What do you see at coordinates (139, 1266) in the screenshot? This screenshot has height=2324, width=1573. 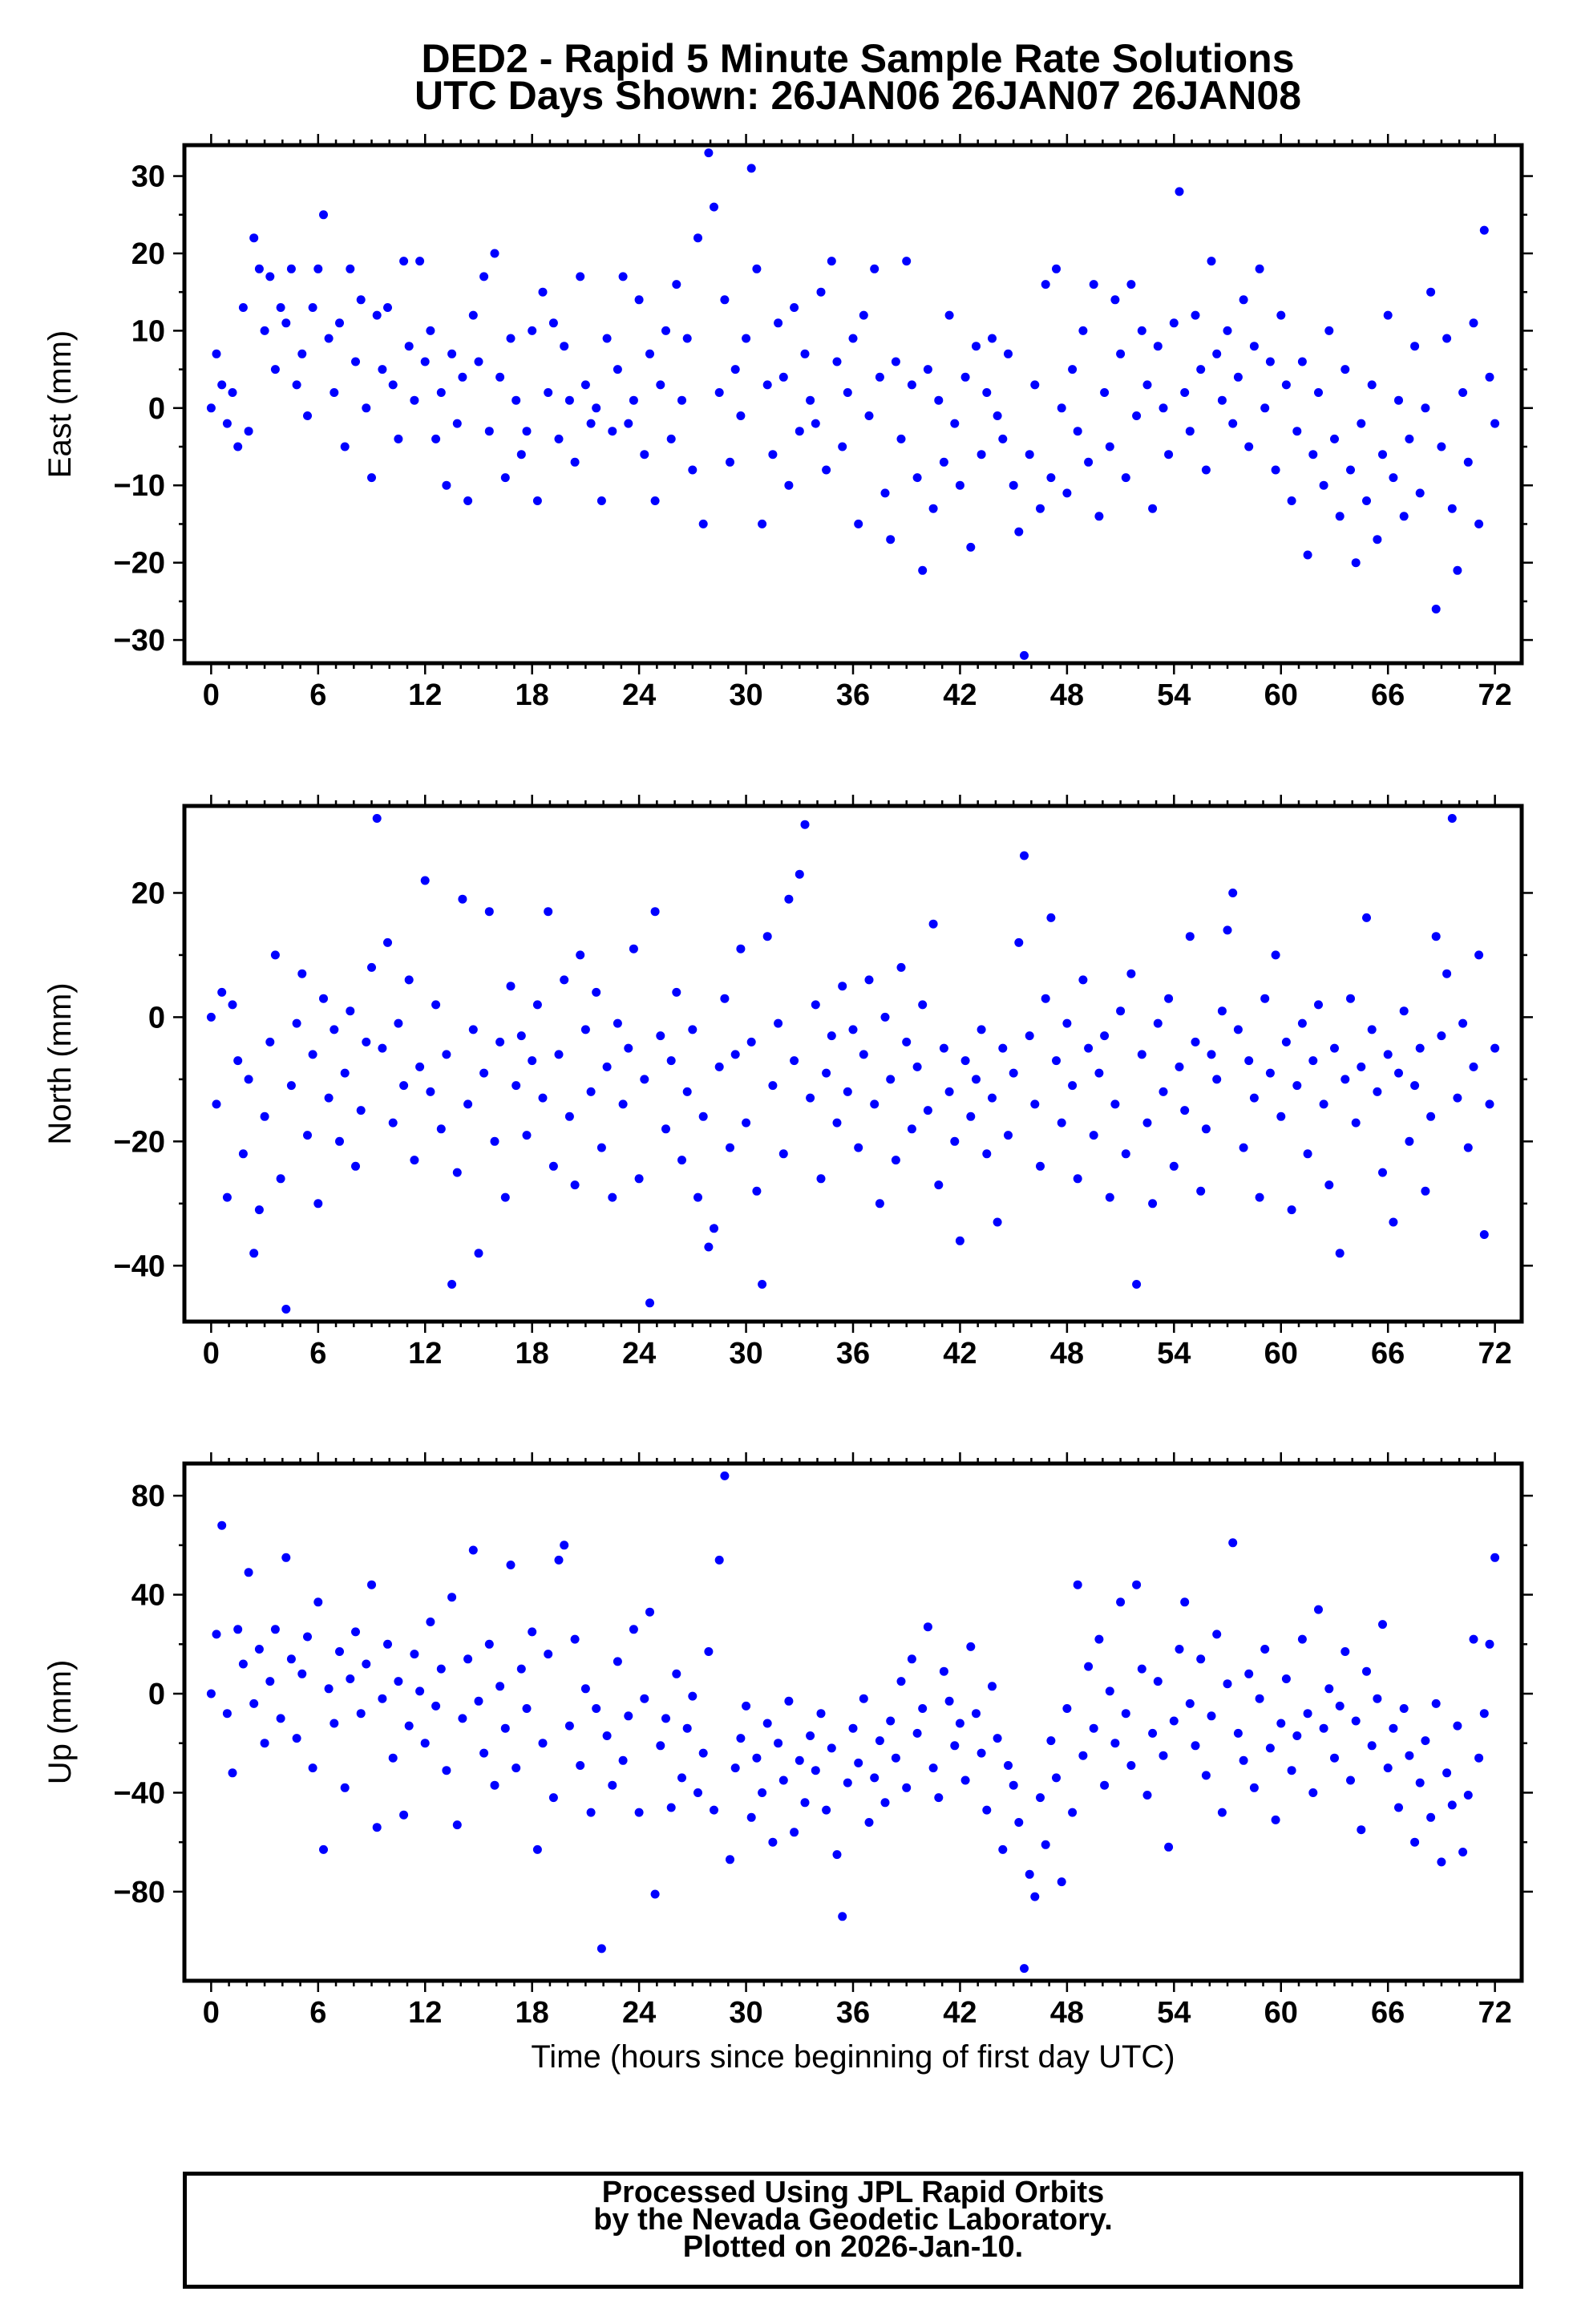 I see `y-tick-label: −40` at bounding box center [139, 1266].